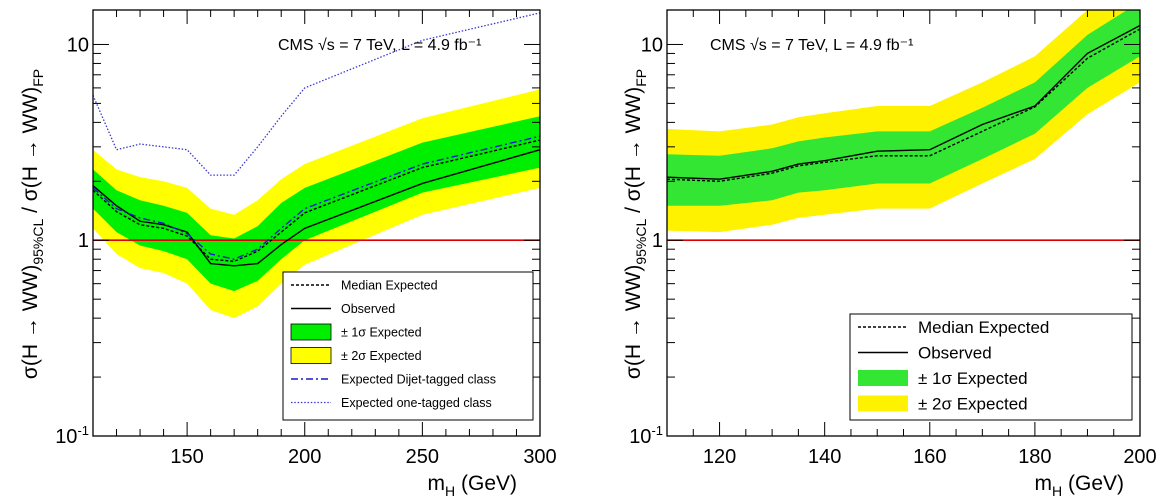  Describe the element at coordinates (422, 457) in the screenshot. I see `x-tick-label: 250` at that location.